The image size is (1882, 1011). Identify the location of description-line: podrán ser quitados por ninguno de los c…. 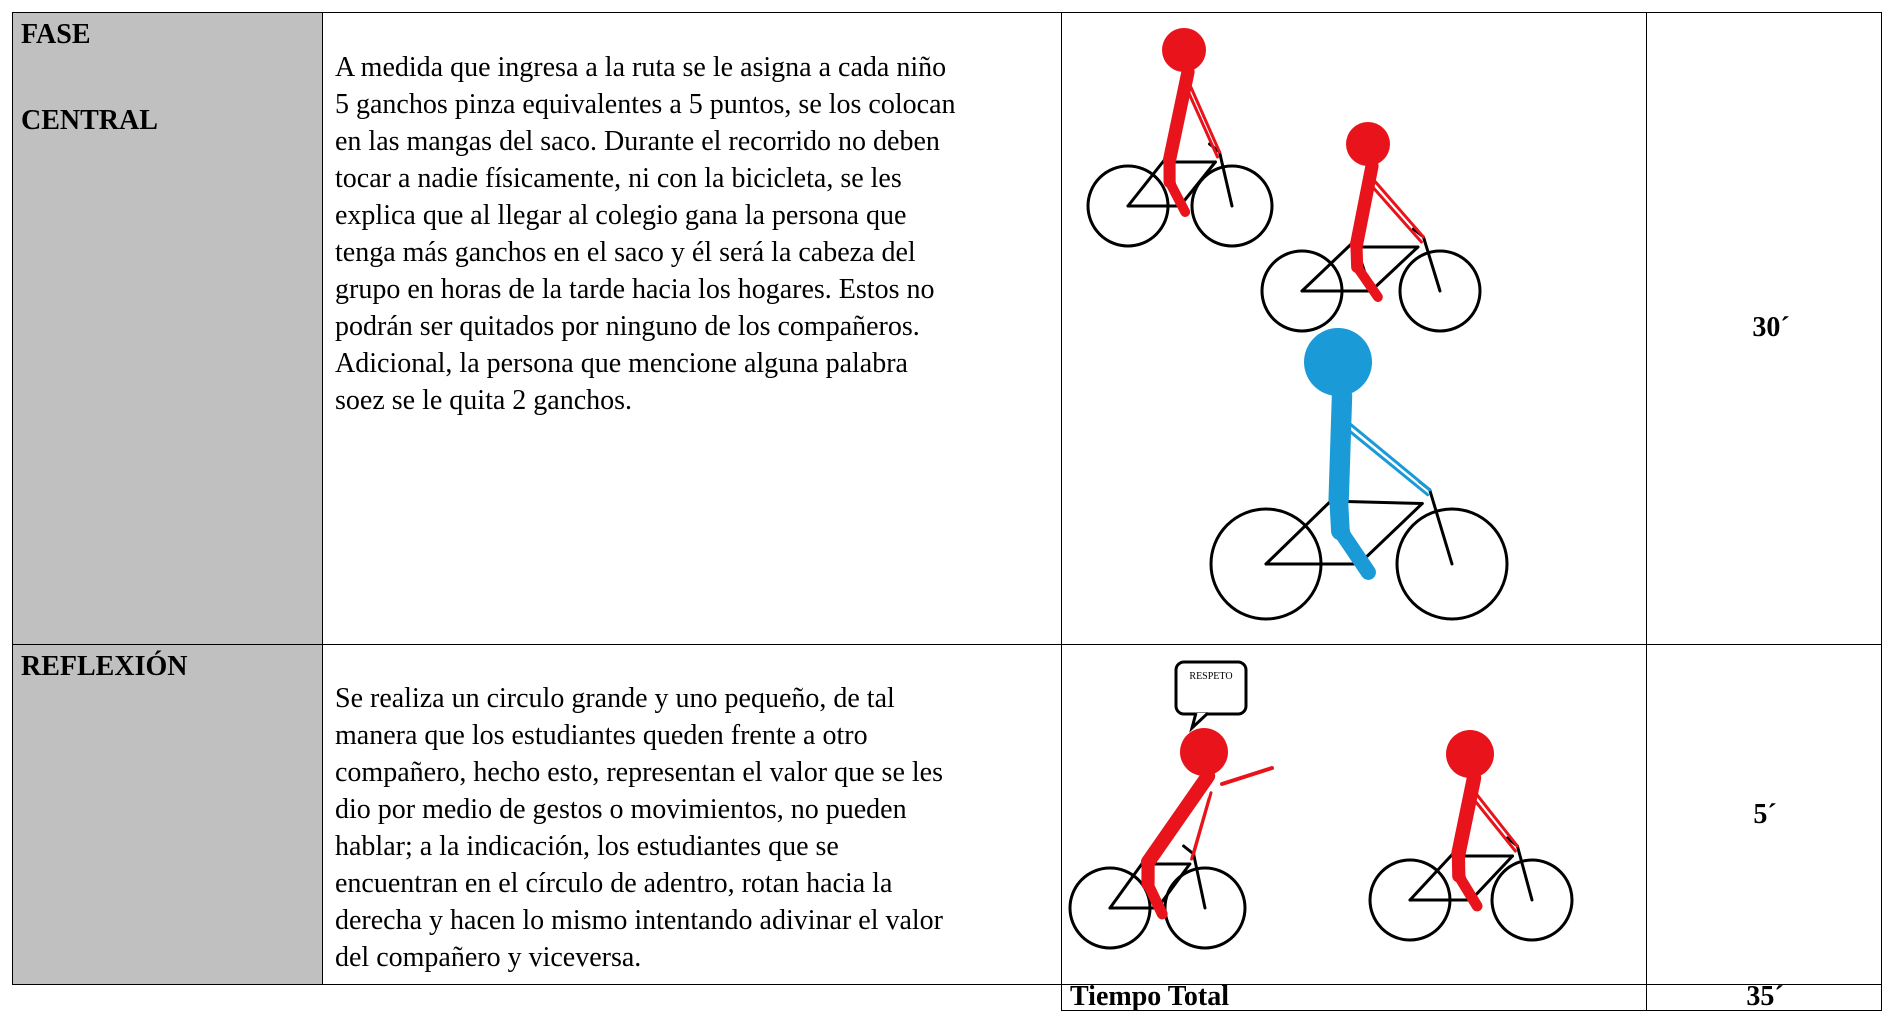
(627, 326).